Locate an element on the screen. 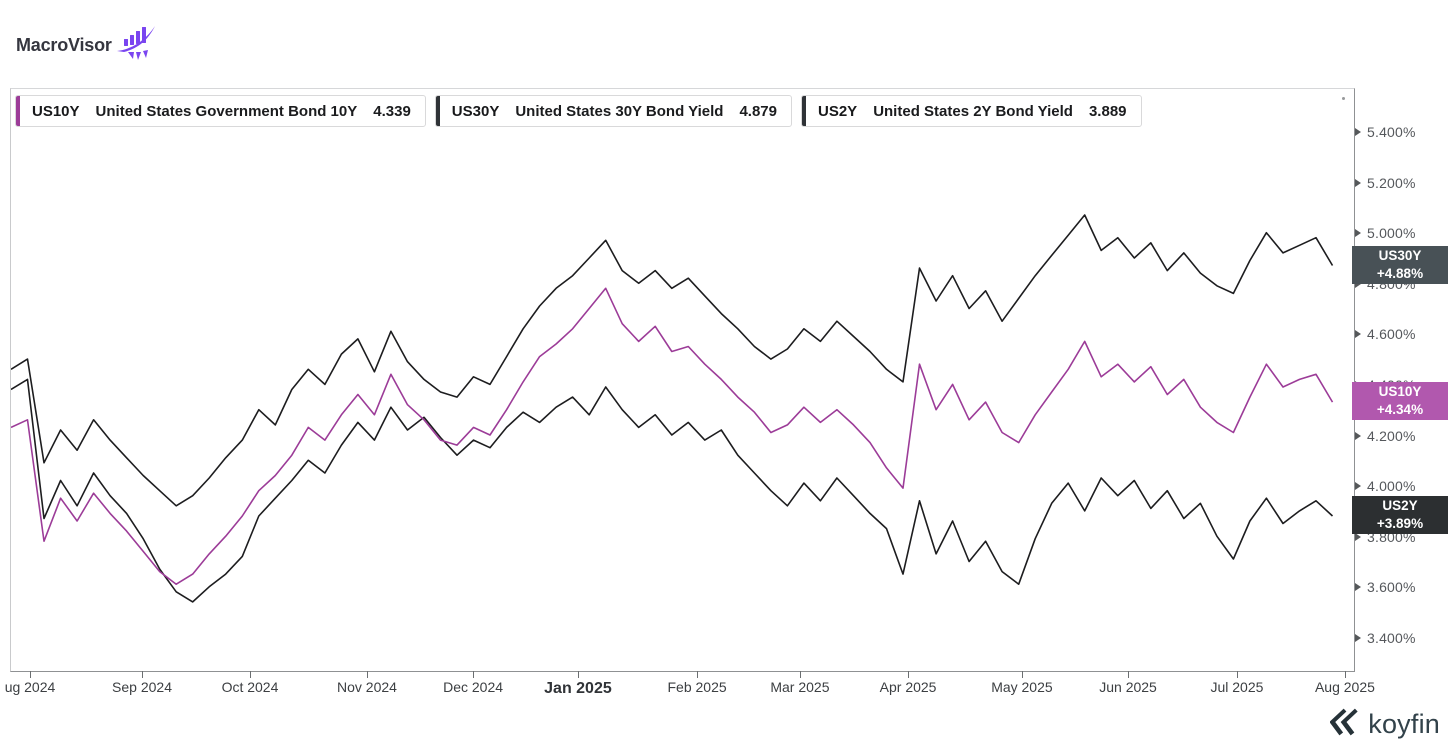 Image resolution: width=1456 pixels, height=752 pixels. y-tick-label: 5.400% is located at coordinates (1391, 132).